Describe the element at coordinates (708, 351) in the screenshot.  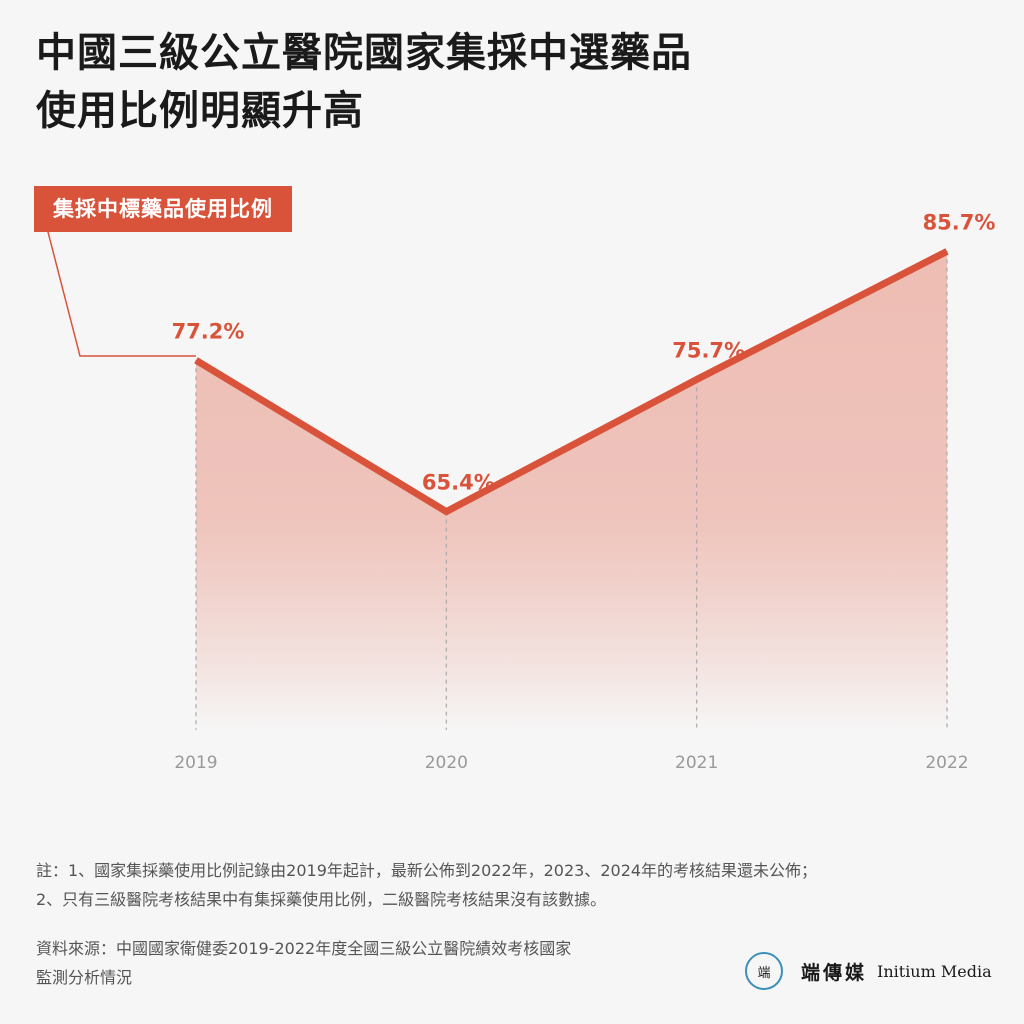
I see `data-label: 75.7%` at that location.